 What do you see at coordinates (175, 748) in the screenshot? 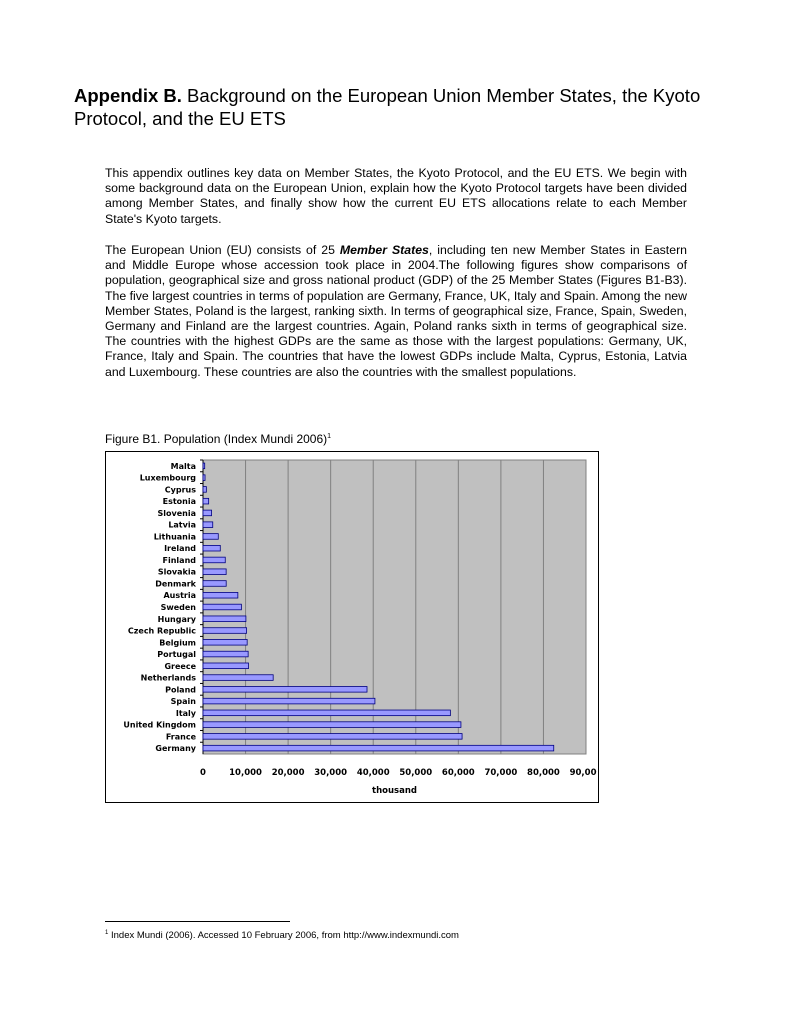
I see `y-tick-label: Germany` at bounding box center [175, 748].